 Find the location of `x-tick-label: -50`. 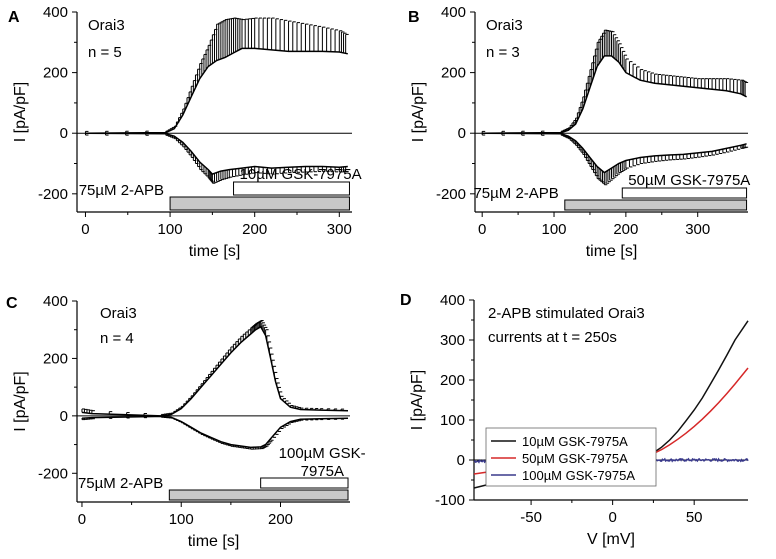

x-tick-label: -50 is located at coordinates (531, 517).